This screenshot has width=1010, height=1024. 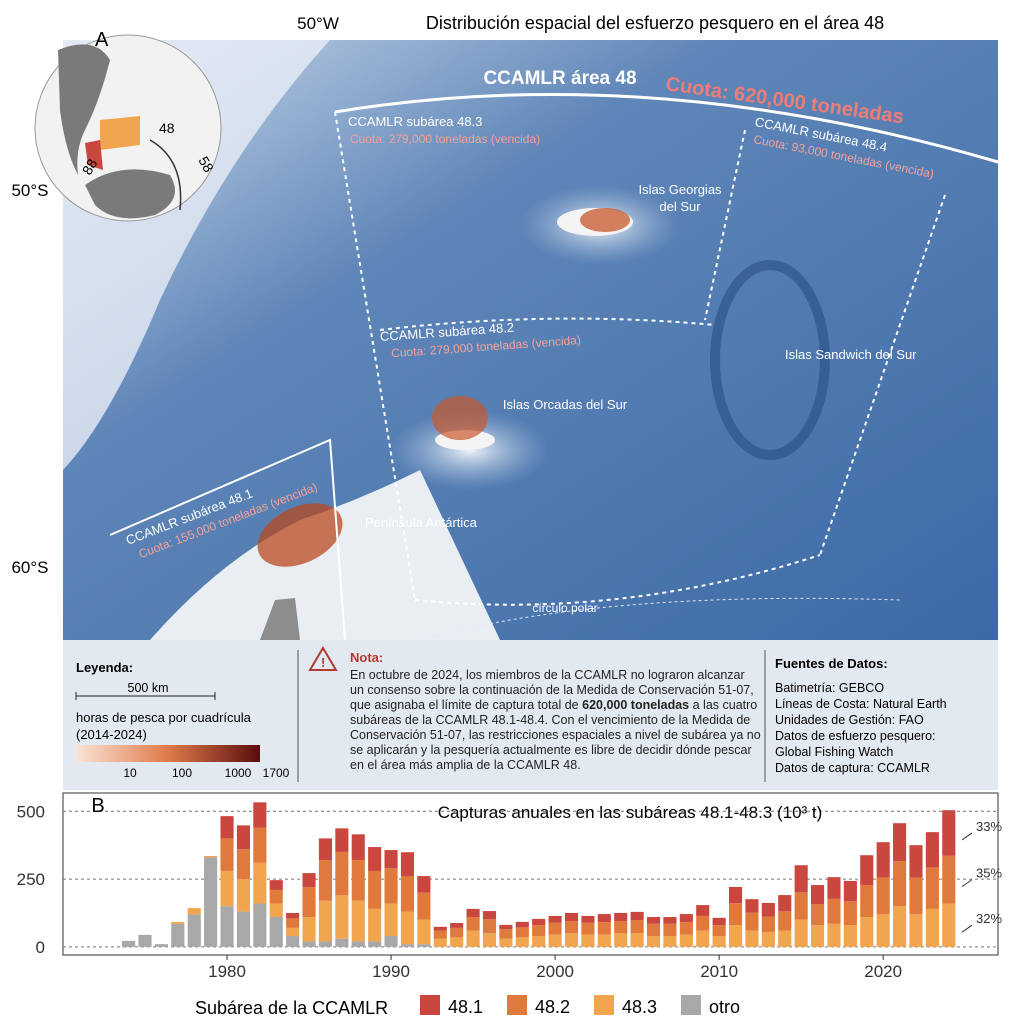 I want to click on trench, so click(x=770, y=360).